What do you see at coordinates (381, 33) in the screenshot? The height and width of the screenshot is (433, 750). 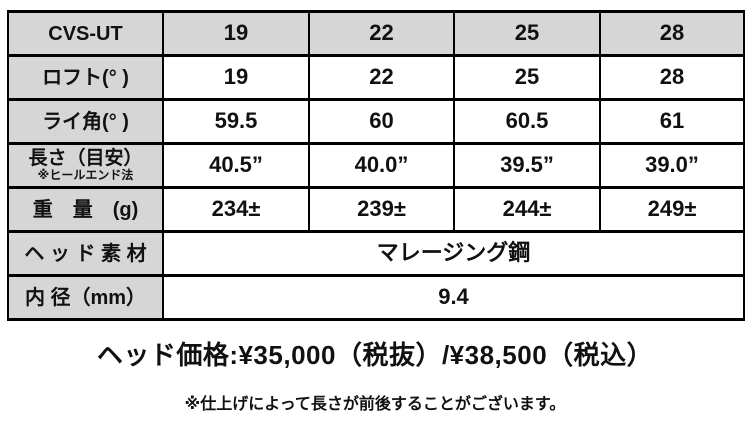 I see `model-option-22: 22` at bounding box center [381, 33].